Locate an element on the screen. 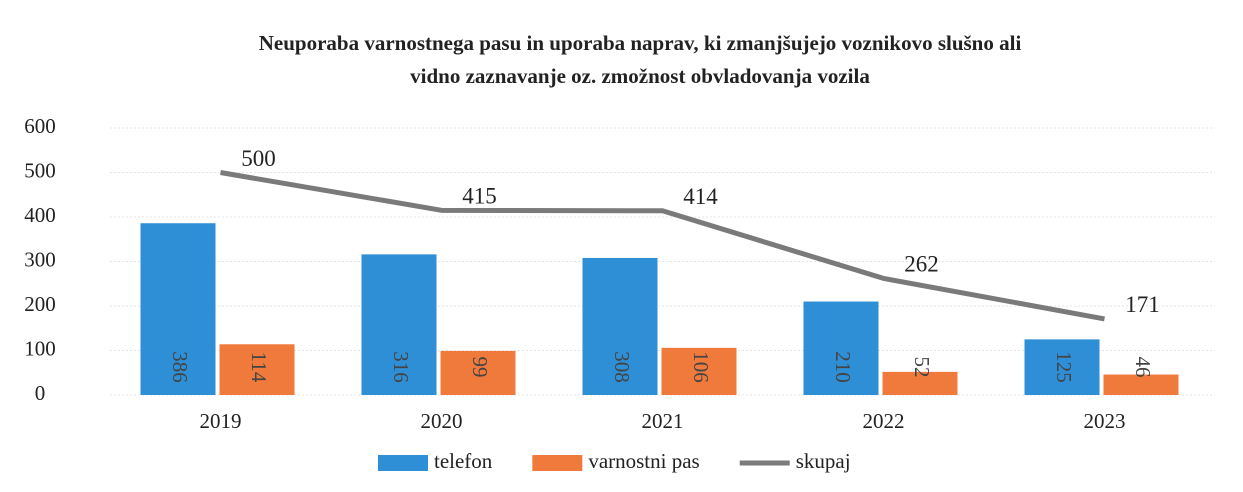 The height and width of the screenshot is (492, 1243). x-tick-label: 2019 is located at coordinates (221, 421).